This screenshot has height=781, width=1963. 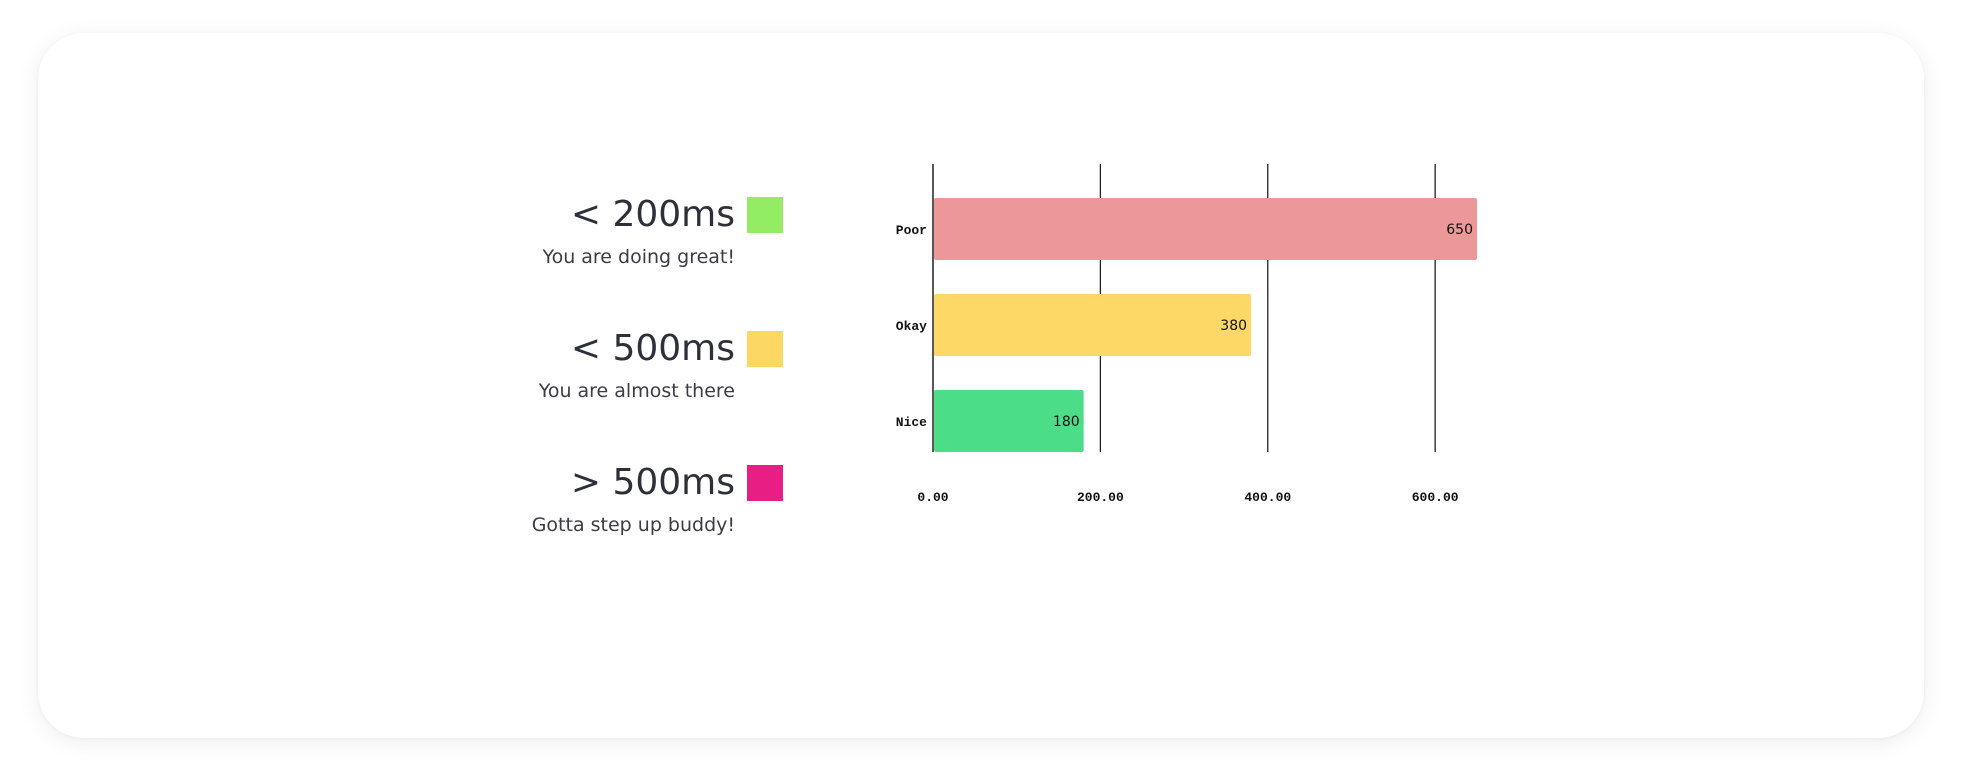 What do you see at coordinates (911, 326) in the screenshot?
I see `category-label: Okay` at bounding box center [911, 326].